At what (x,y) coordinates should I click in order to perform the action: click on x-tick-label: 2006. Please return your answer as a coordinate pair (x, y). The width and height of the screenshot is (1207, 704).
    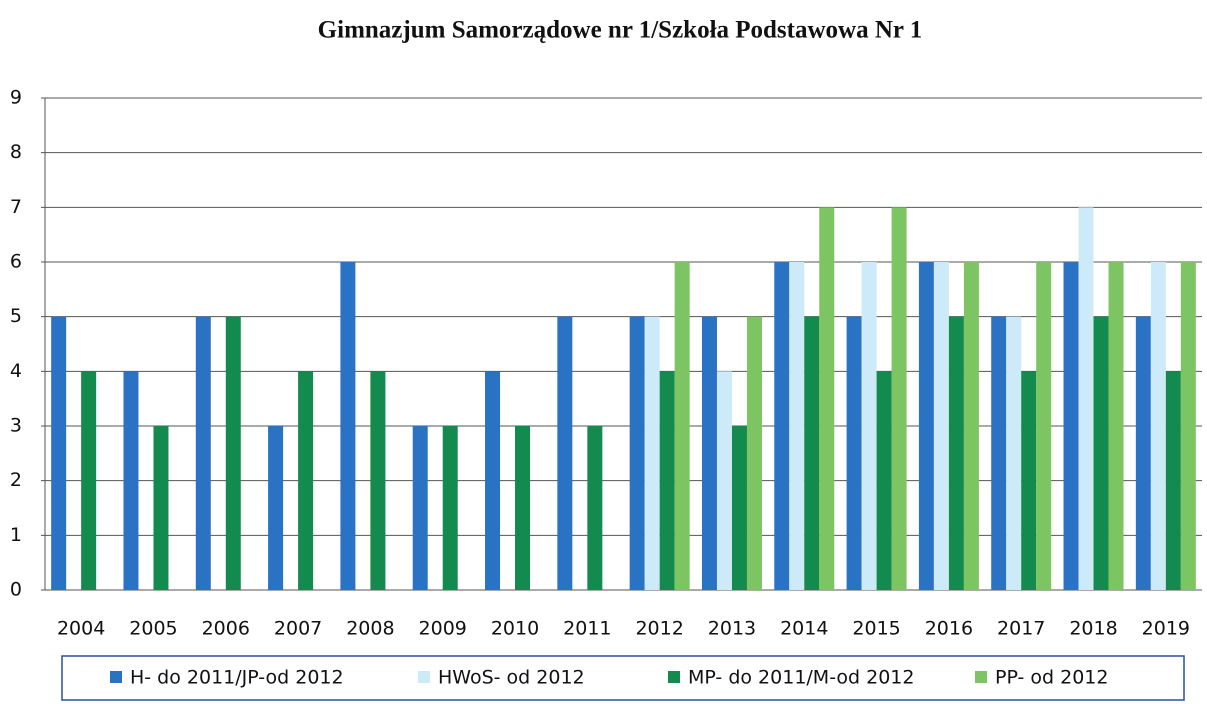
    Looking at the image, I should click on (226, 629).